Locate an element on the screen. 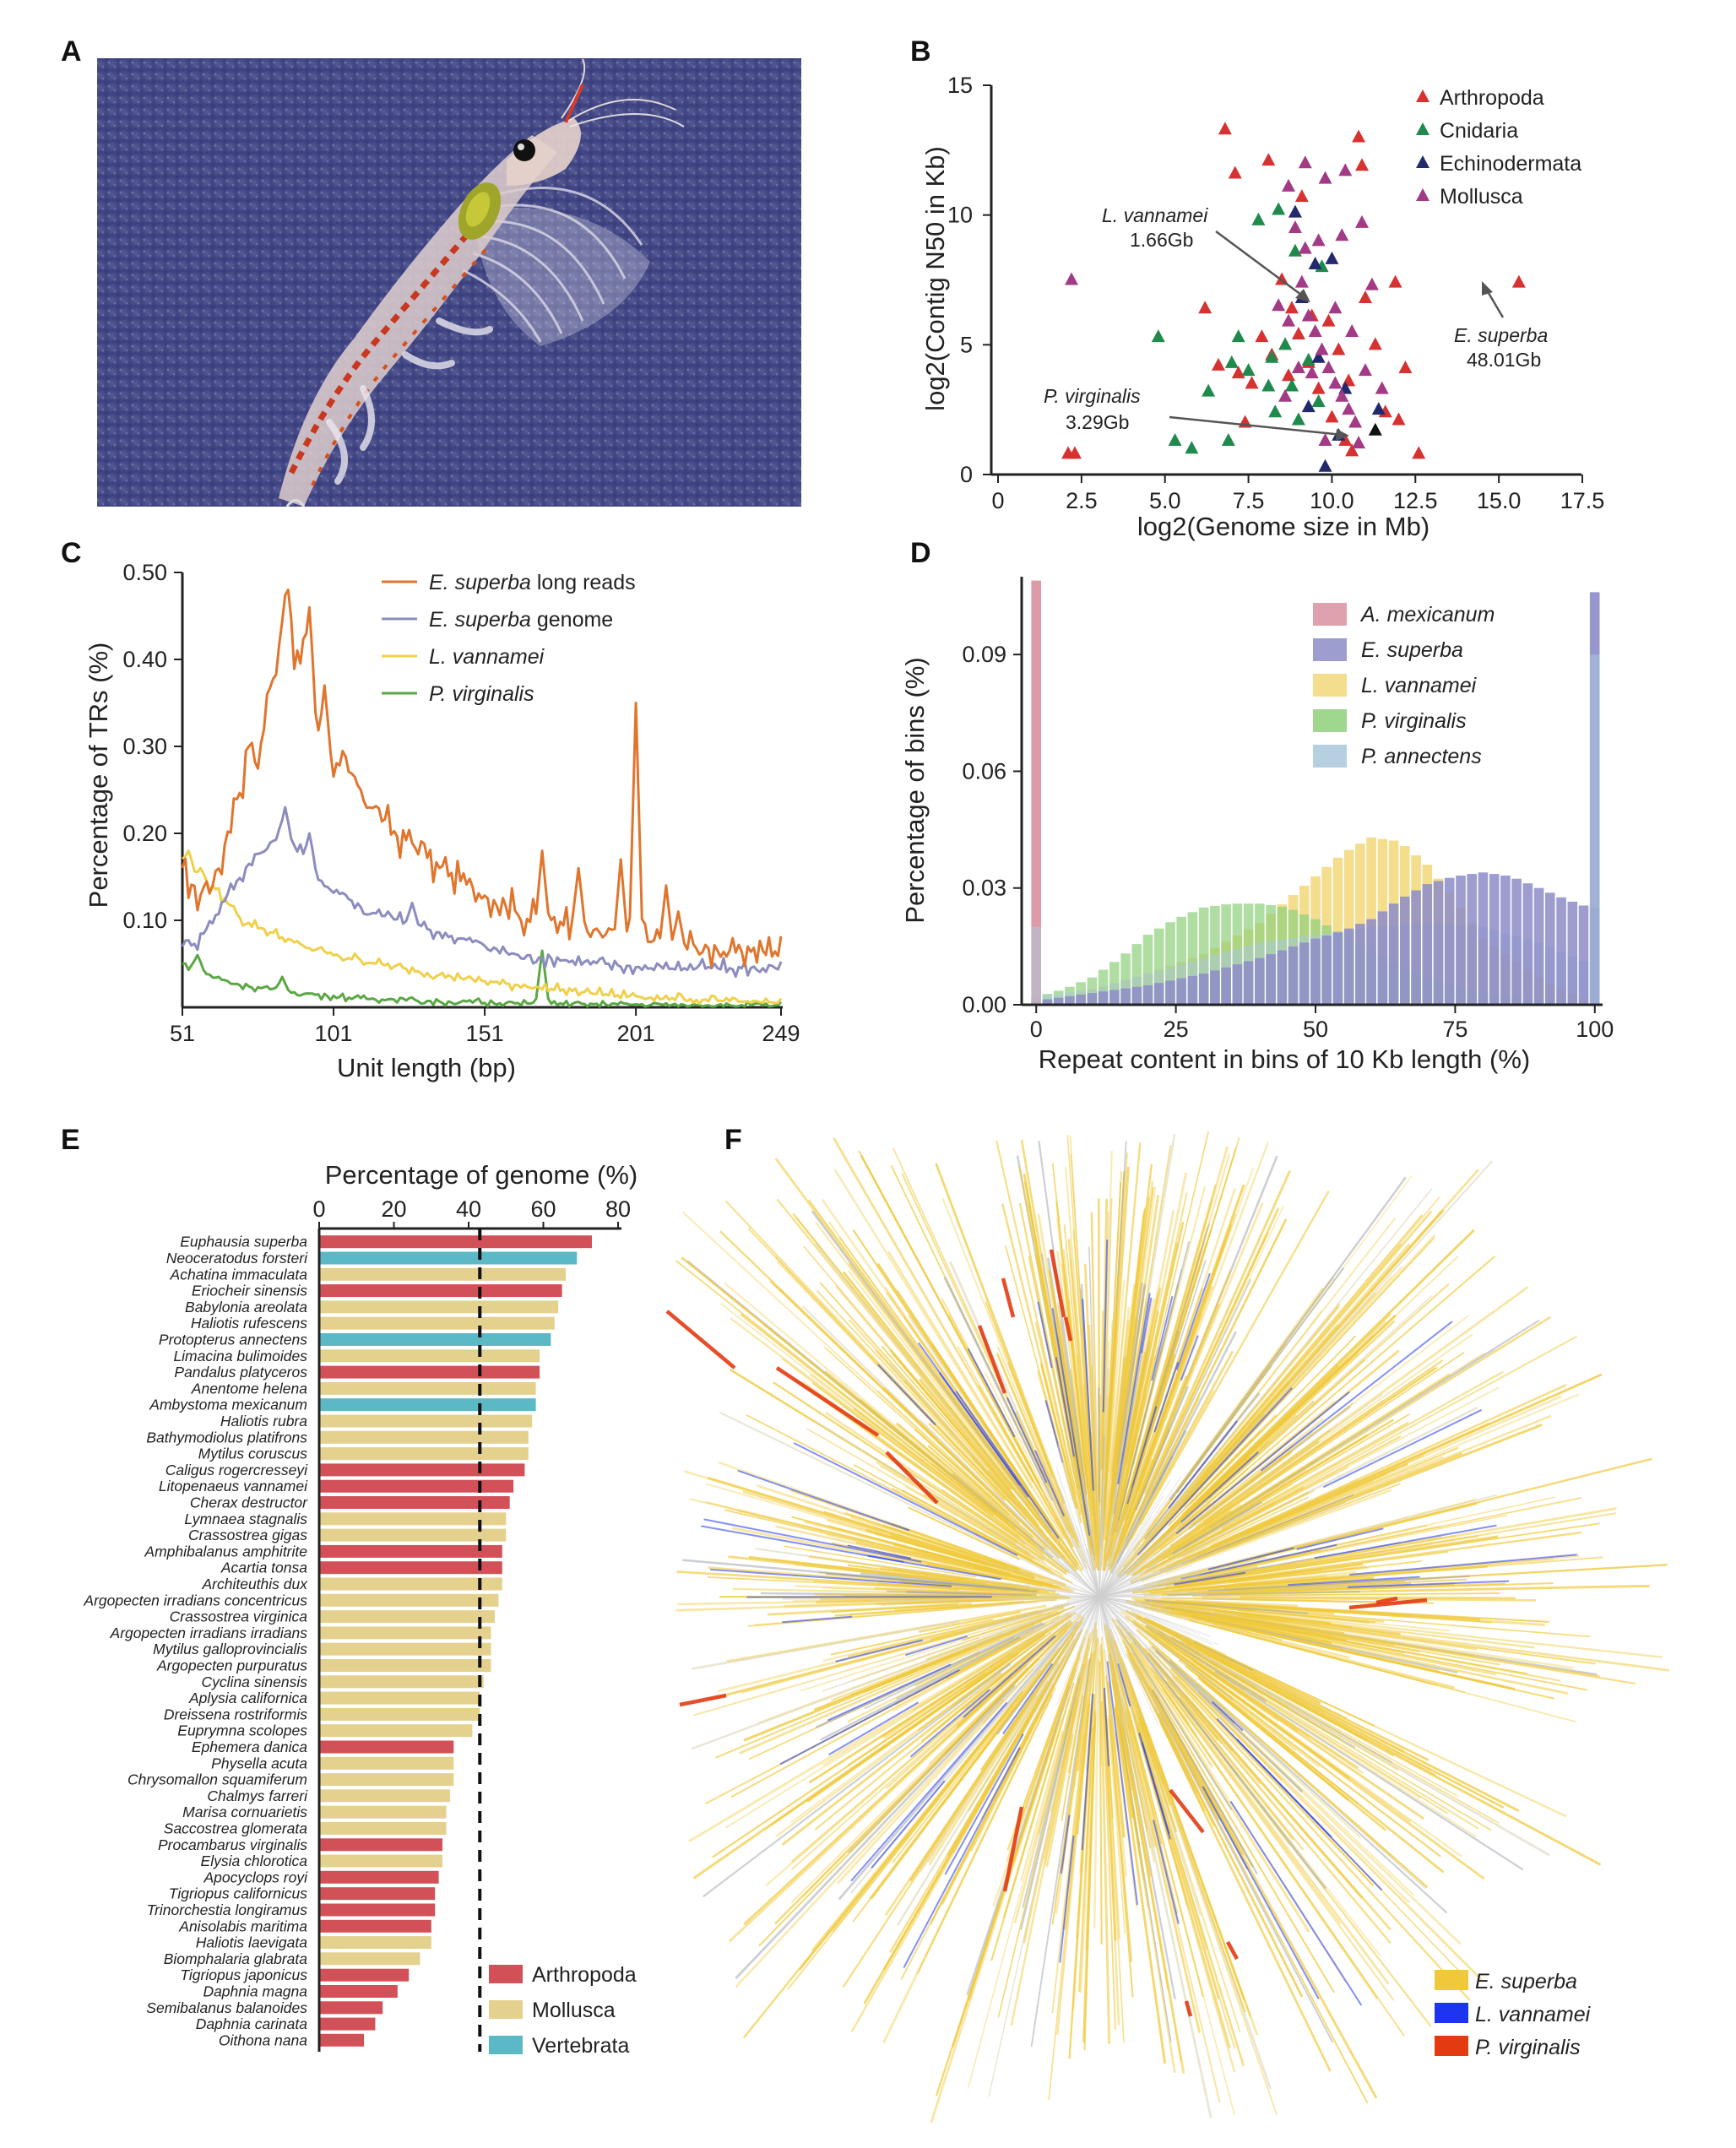 The image size is (1736, 2148). b-legend-cnidaria: Cnidaria is located at coordinates (1479, 131).